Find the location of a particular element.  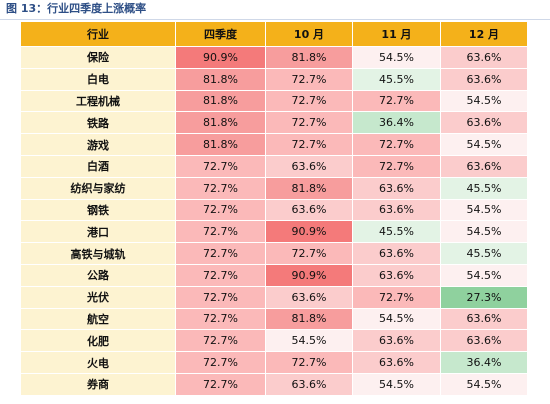

industry-name: 高铁与城轨 is located at coordinates (98, 253).